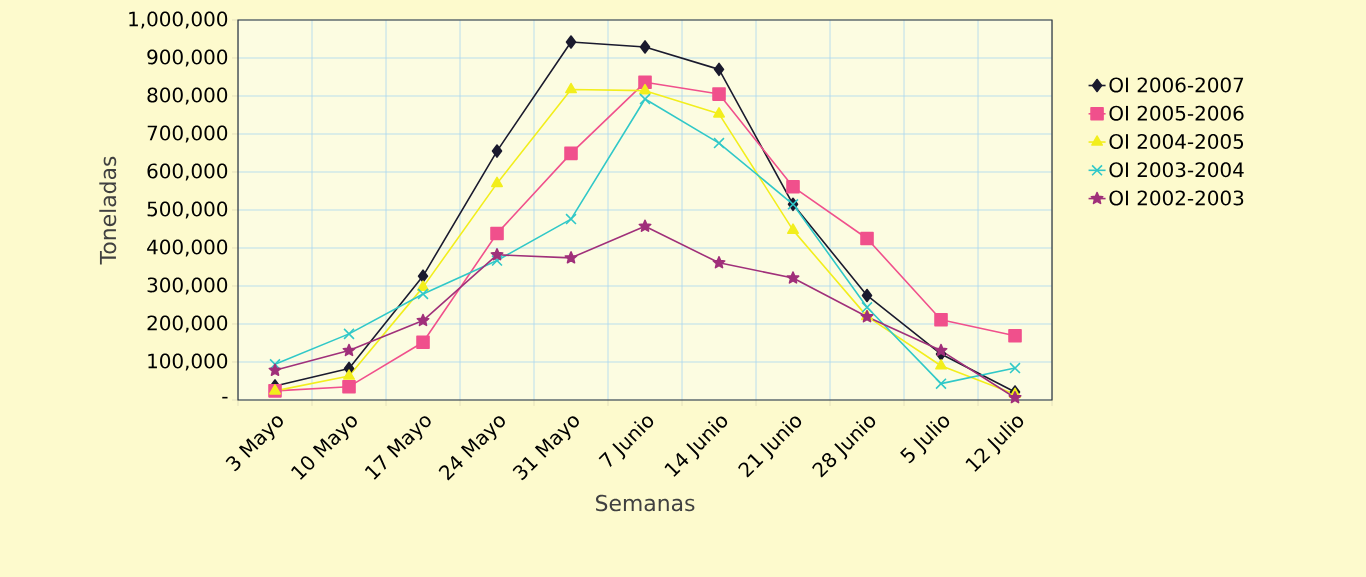 This screenshot has width=1366, height=577. What do you see at coordinates (187, 248) in the screenshot?
I see `y-tick-label: 400,000` at bounding box center [187, 248].